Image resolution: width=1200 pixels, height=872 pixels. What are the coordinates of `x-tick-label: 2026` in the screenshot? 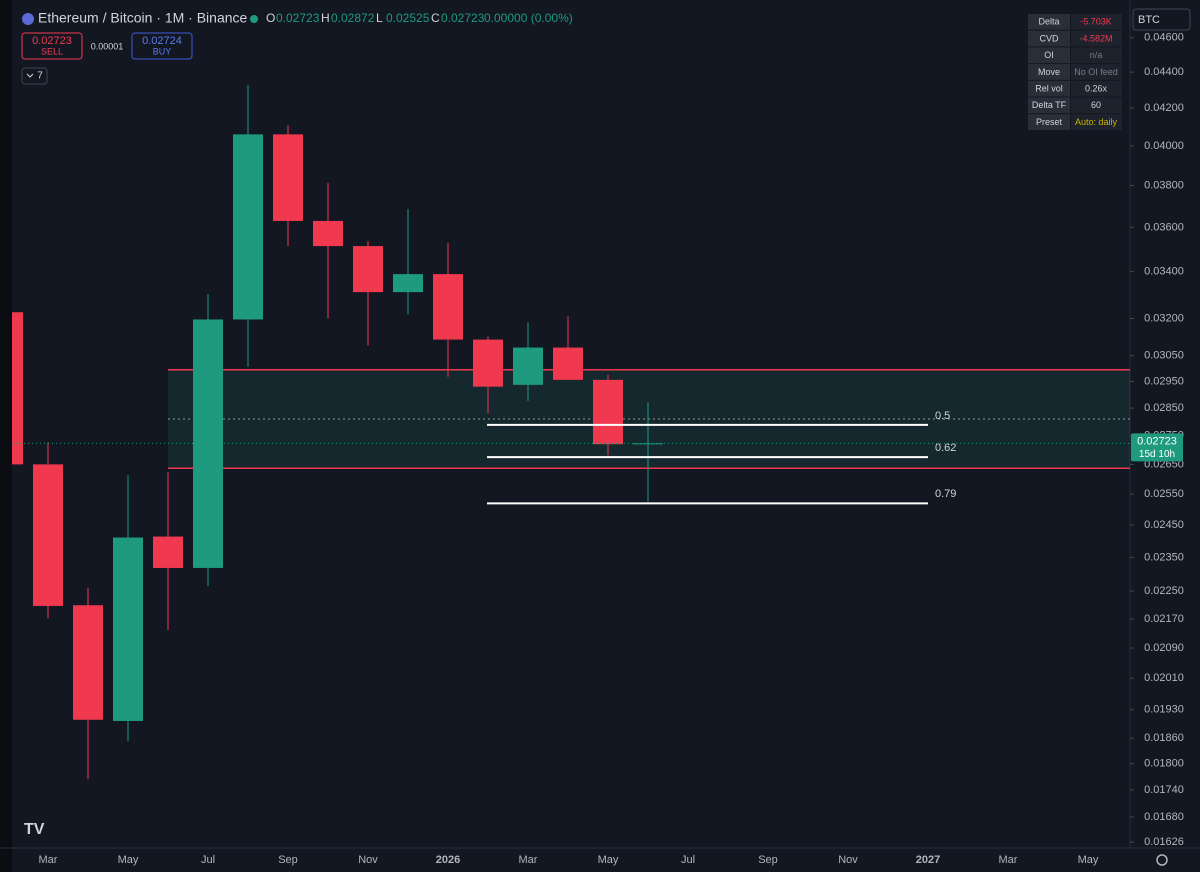 It's located at (448, 860).